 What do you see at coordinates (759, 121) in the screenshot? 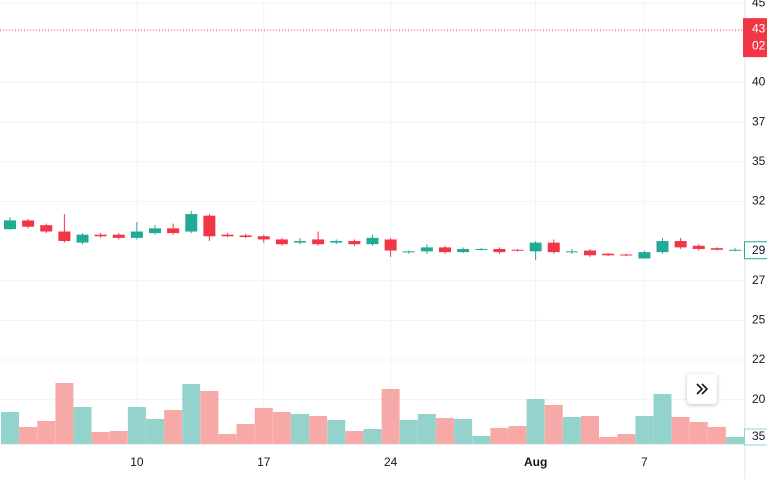
I see `y-tick-label: 37` at bounding box center [759, 121].